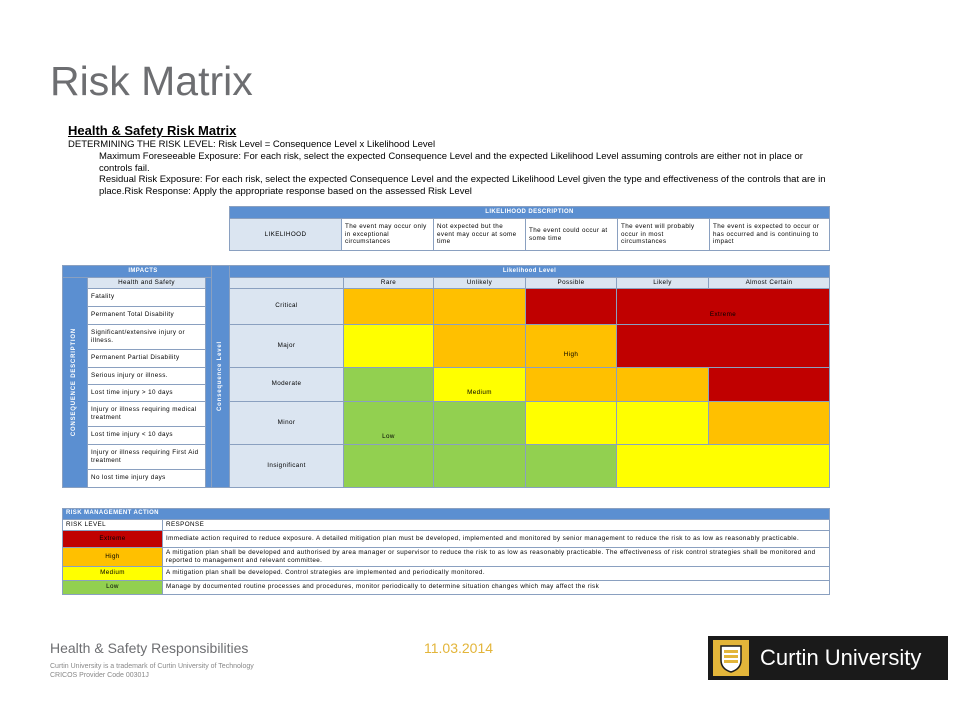  I want to click on risk-cell-low-label: Low, so click(388, 422).